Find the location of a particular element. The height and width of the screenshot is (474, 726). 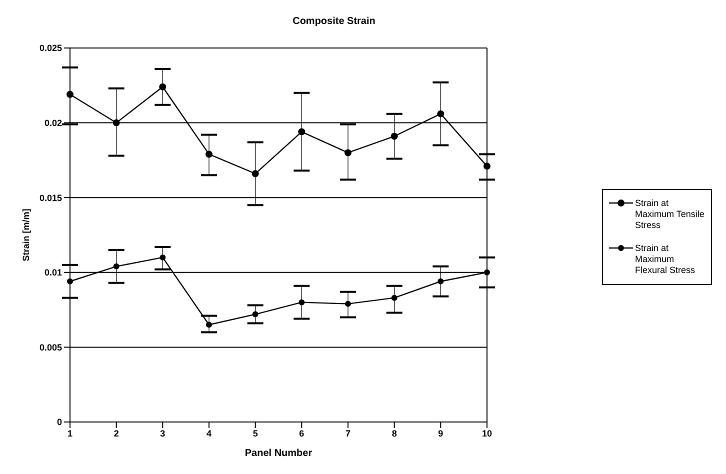

x-tick-label: 10 is located at coordinates (487, 433).